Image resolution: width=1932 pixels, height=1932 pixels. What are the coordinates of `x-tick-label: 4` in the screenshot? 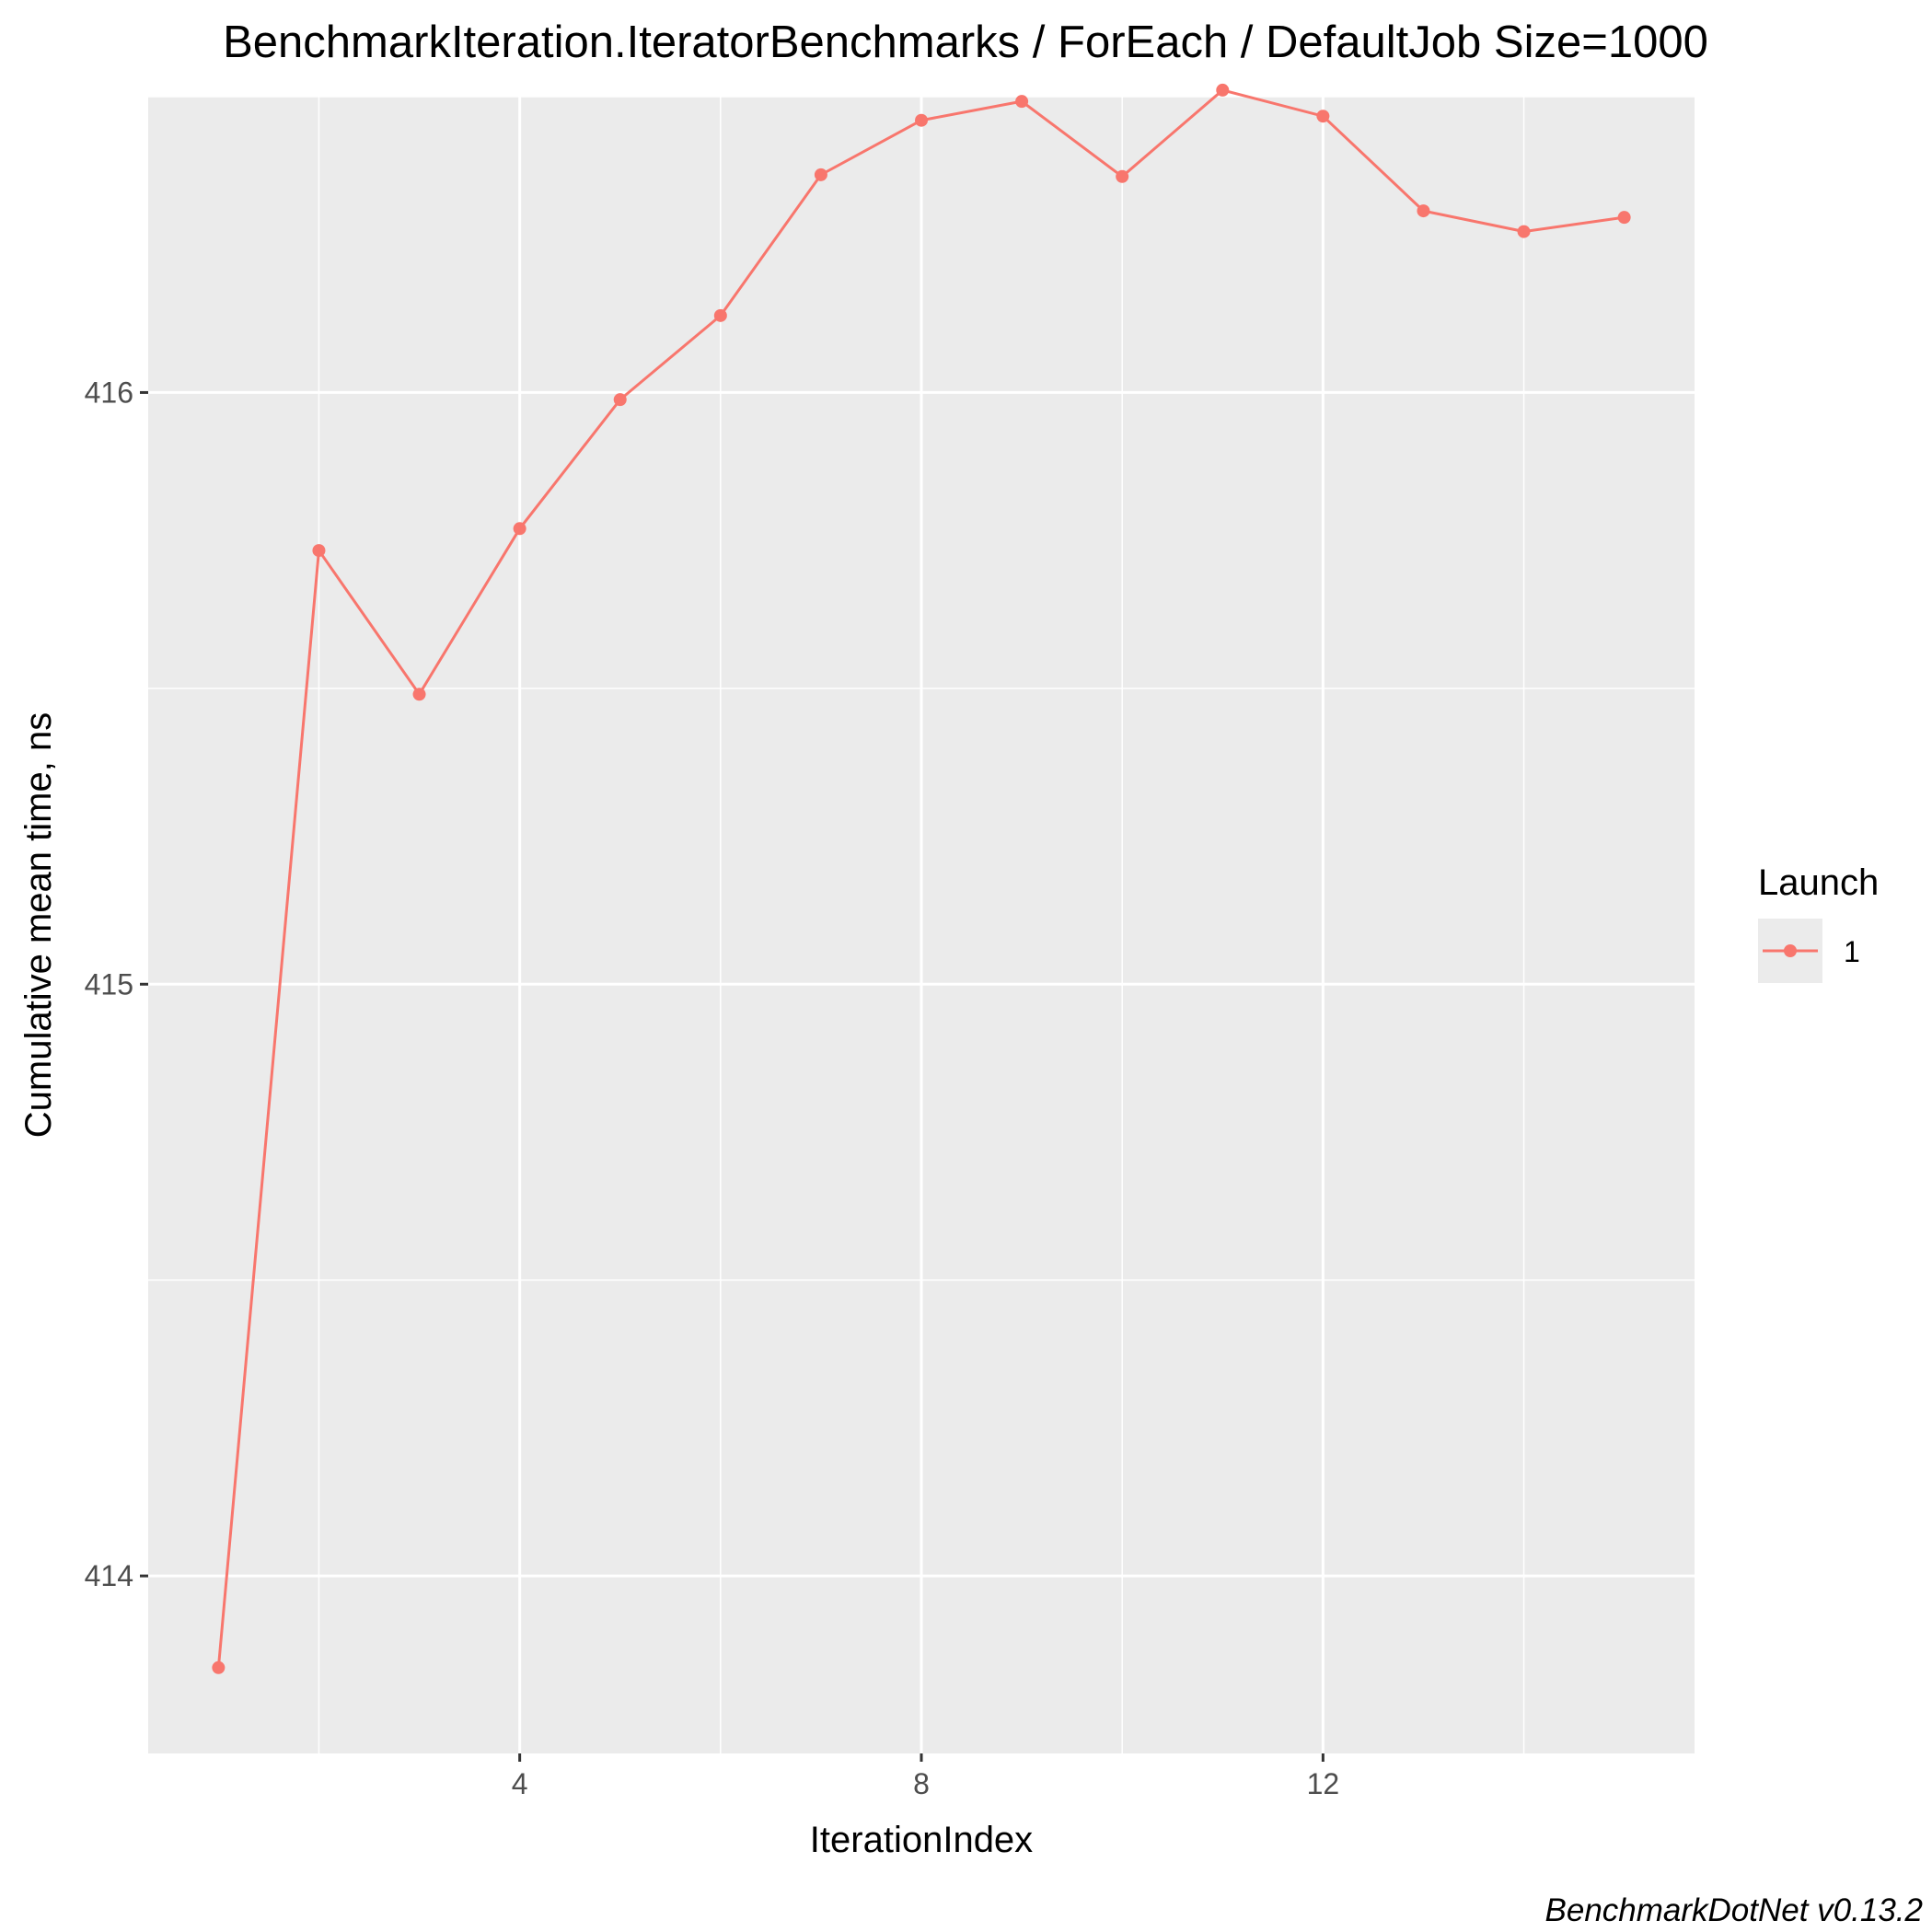 It's located at (520, 1784).